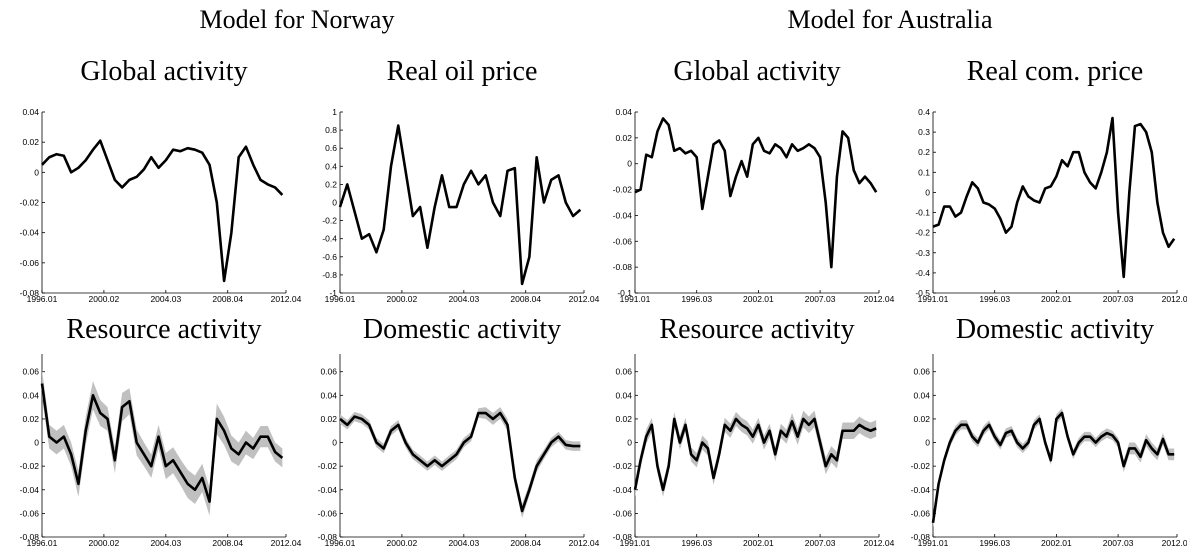  Describe the element at coordinates (624, 293) in the screenshot. I see `y-tick-label: -0.1` at that location.